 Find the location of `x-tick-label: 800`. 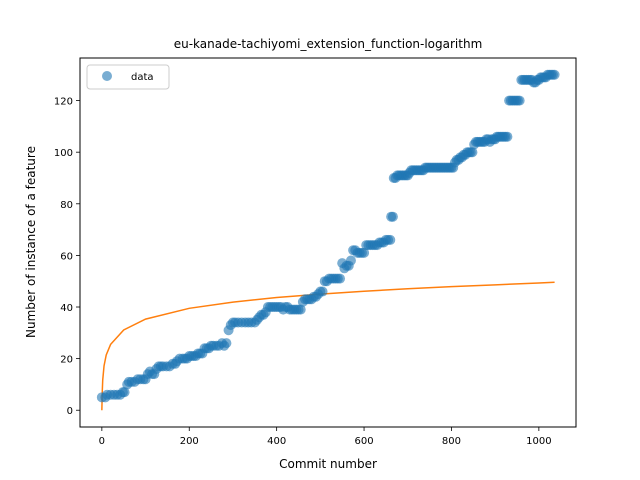

x-tick-label: 800 is located at coordinates (451, 441).